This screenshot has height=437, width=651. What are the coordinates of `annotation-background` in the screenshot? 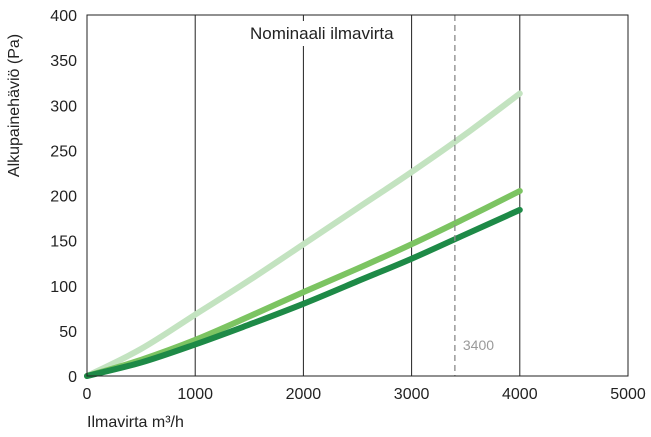 It's located at (322, 33).